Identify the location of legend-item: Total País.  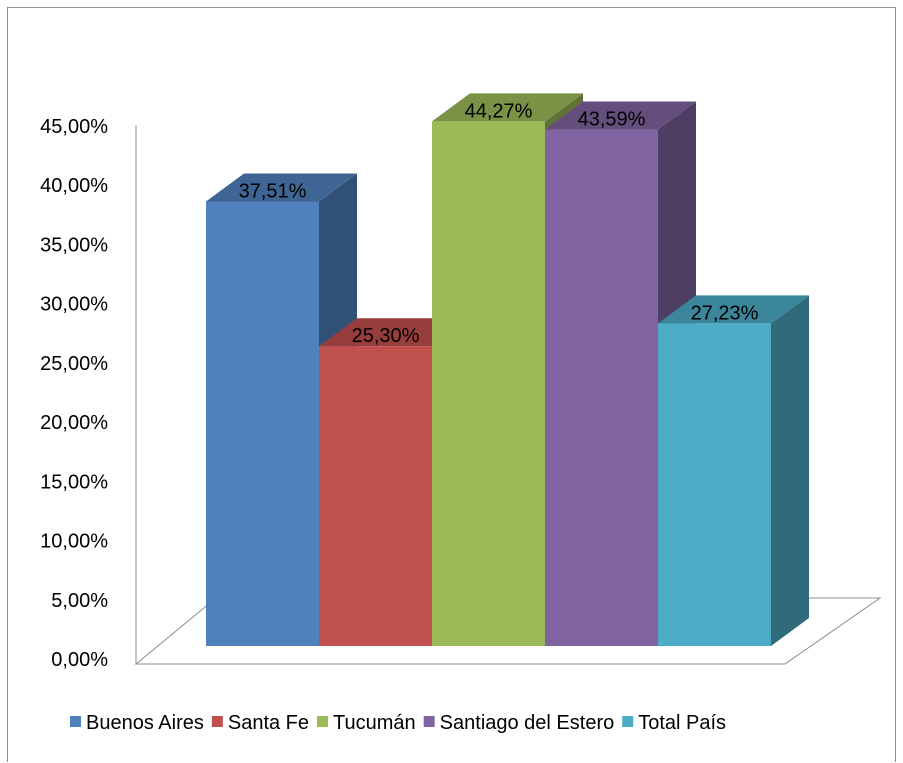
(674, 723).